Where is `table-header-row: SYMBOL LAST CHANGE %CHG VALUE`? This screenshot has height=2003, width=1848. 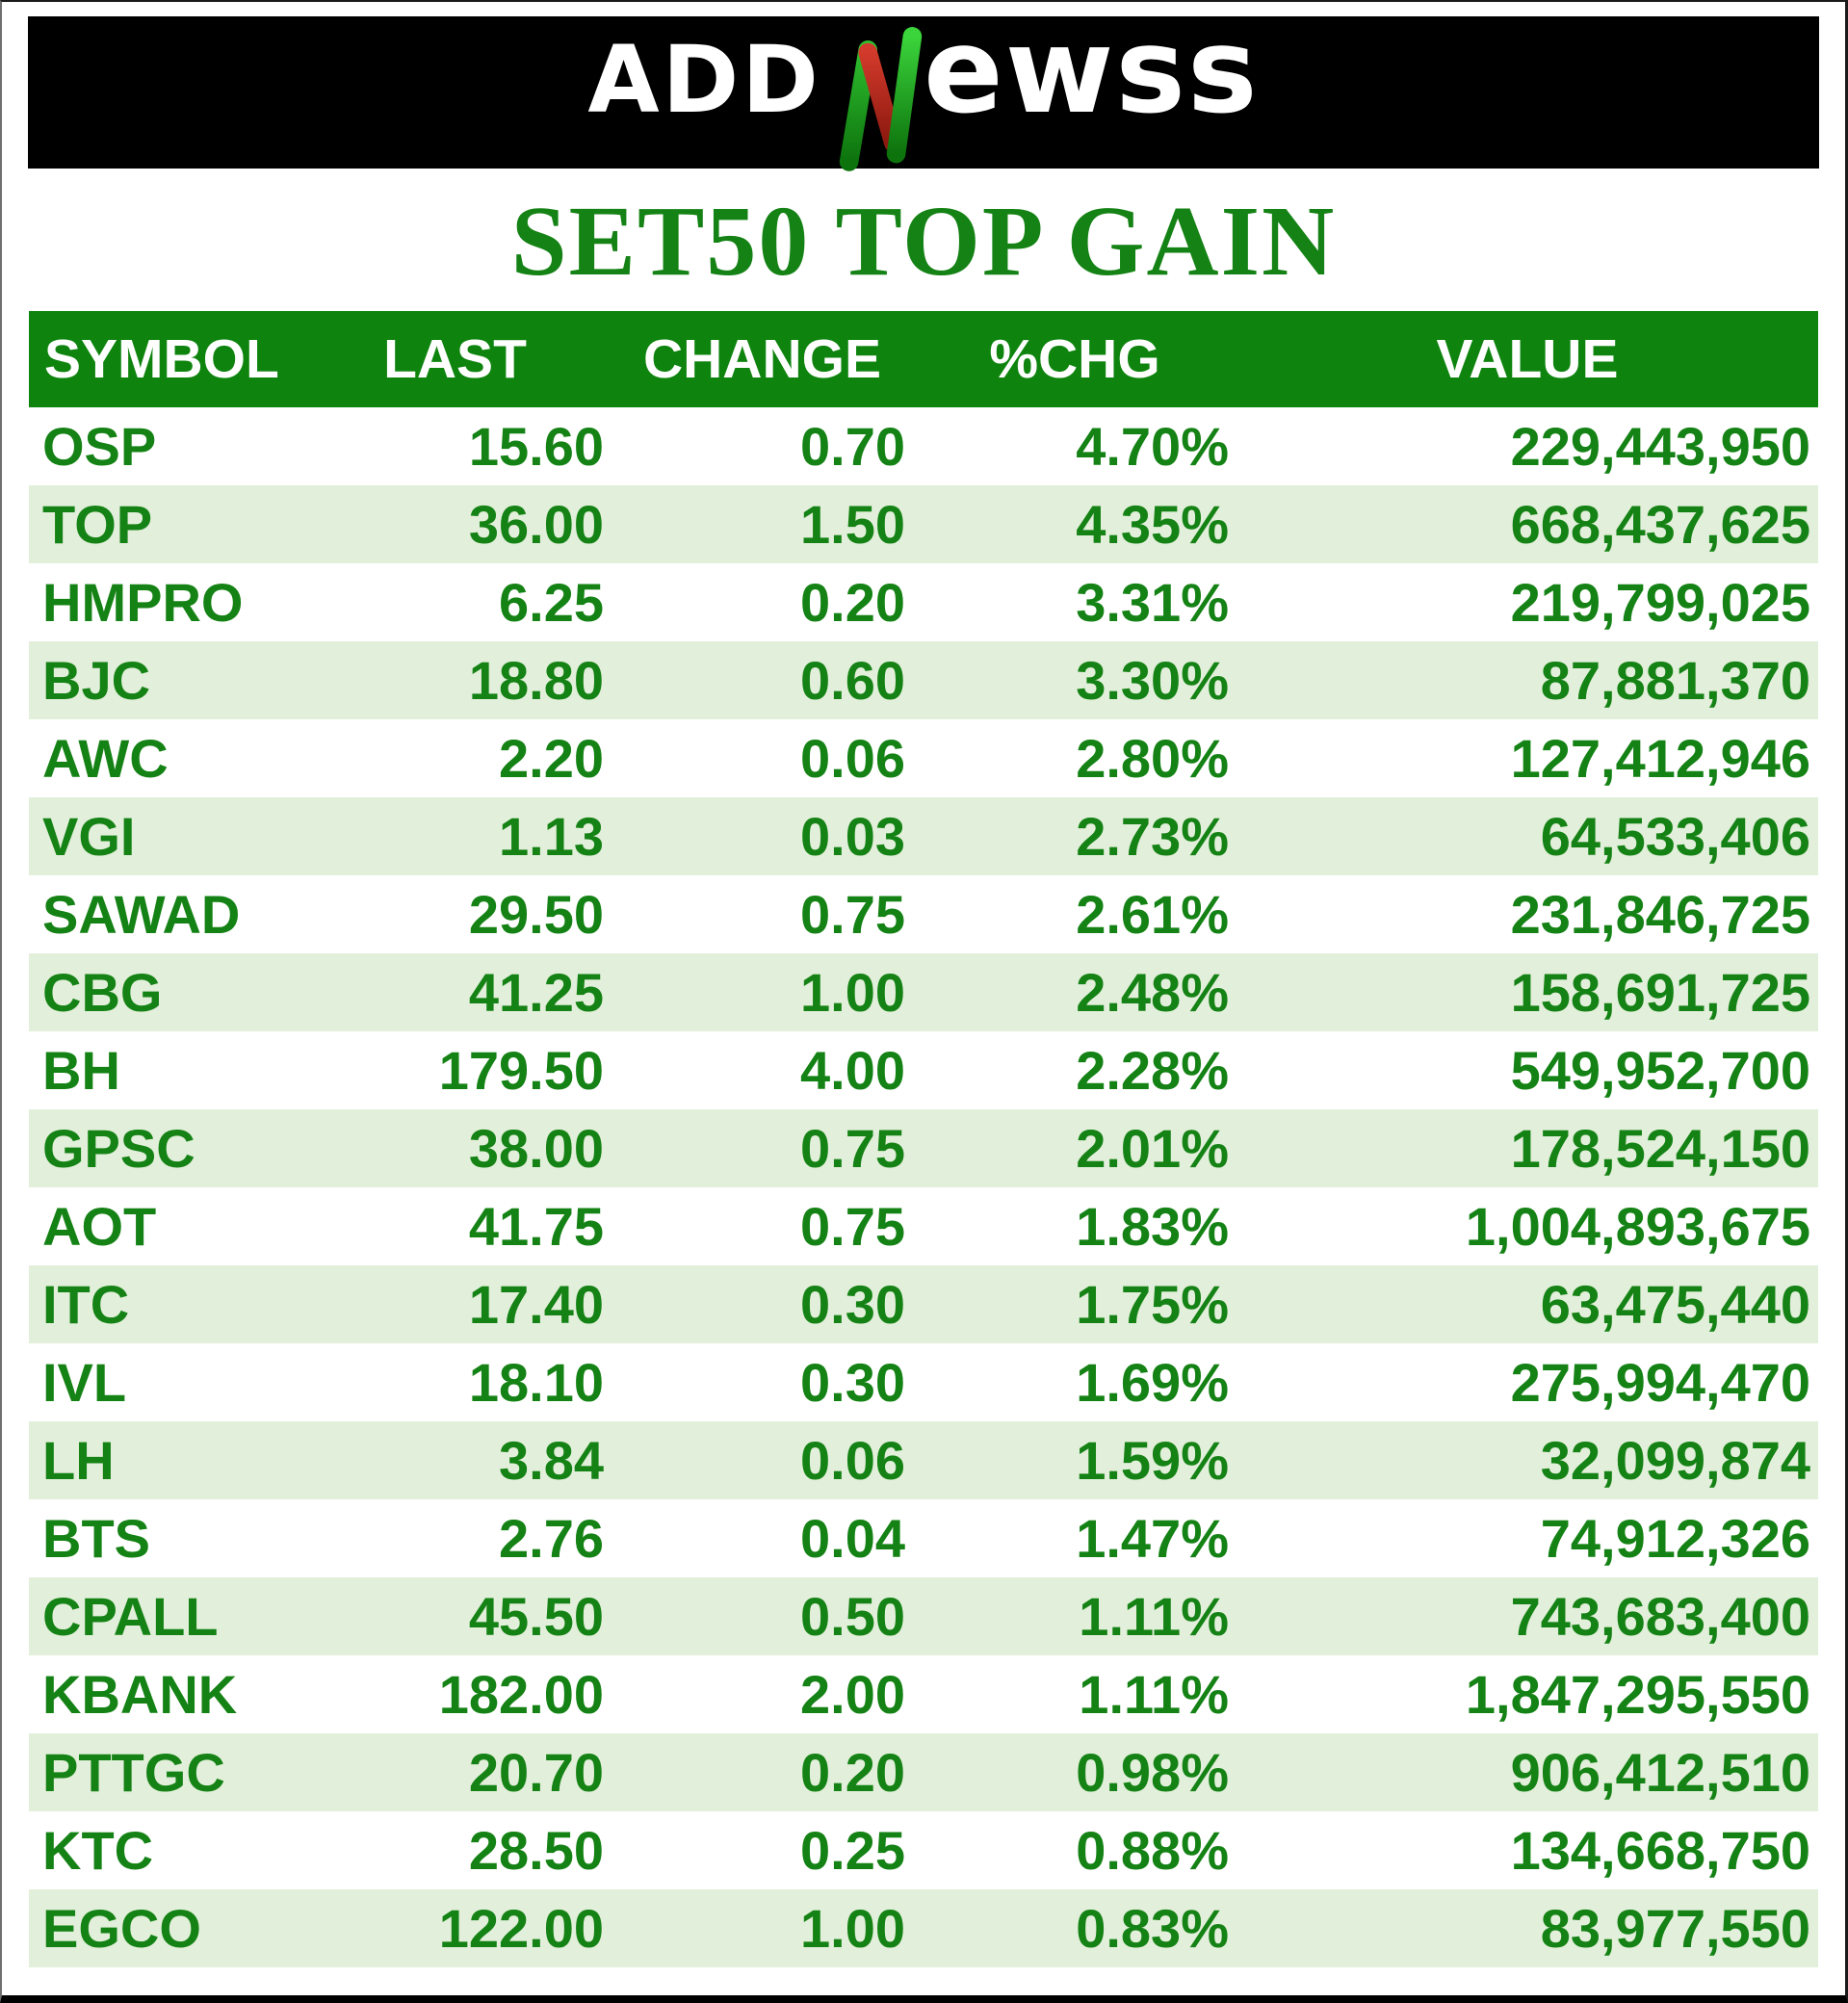
table-header-row: SYMBOL LAST CHANGE %CHG VALUE is located at coordinates (923, 359).